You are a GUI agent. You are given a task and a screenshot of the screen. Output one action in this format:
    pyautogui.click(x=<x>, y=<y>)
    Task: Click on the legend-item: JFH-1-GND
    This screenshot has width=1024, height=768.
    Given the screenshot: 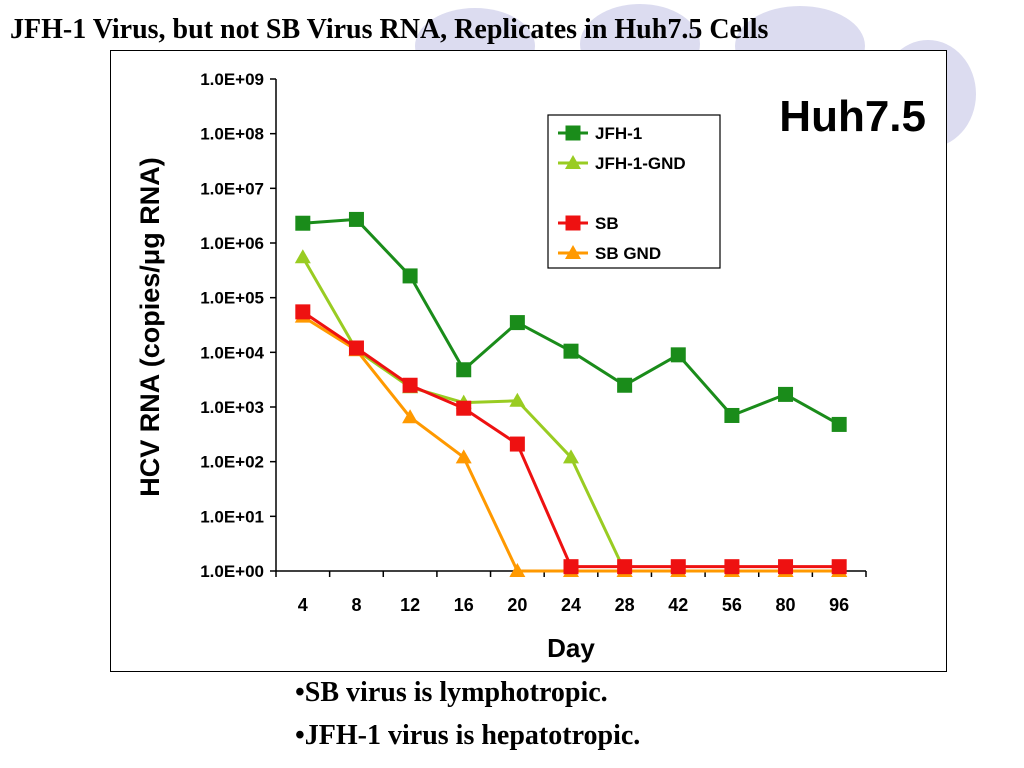 What is the action you would take?
    pyautogui.click(x=622, y=163)
    